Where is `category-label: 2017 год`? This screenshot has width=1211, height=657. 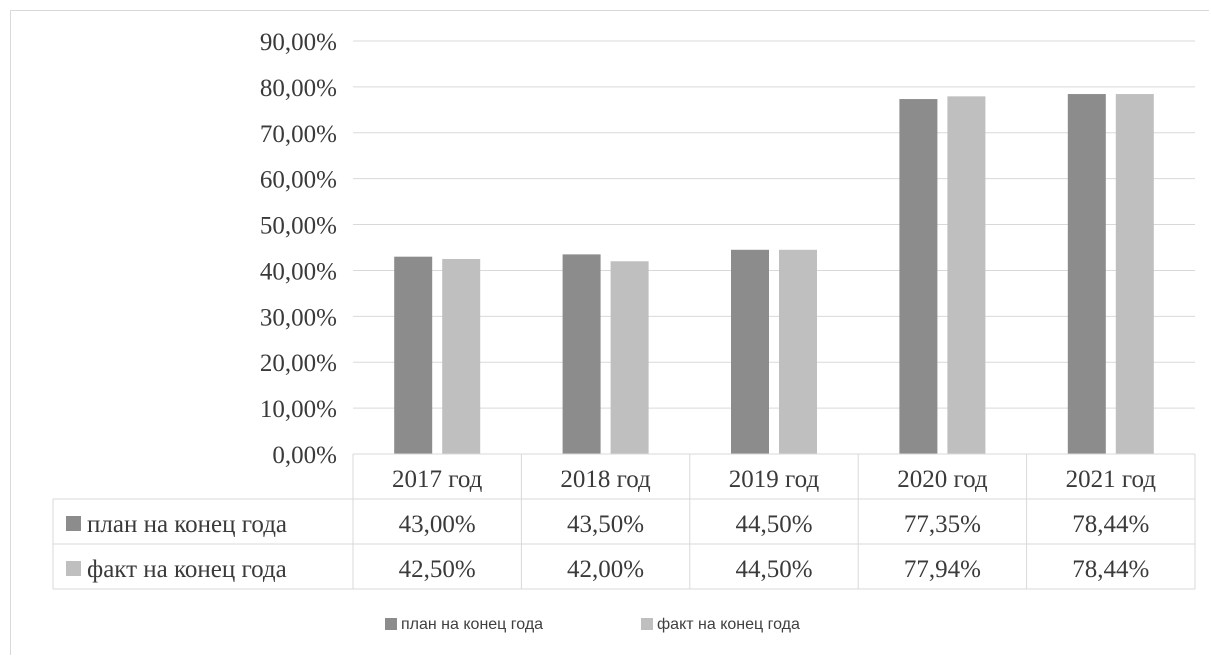
category-label: 2017 год is located at coordinates (437, 479).